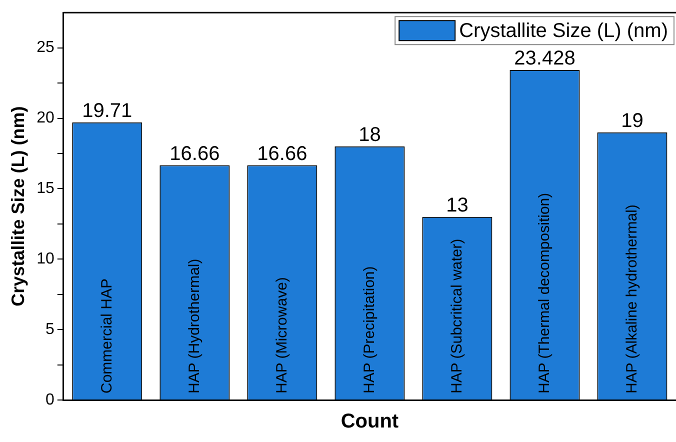 The width and height of the screenshot is (676, 442). I want to click on y-tick-label: 5, so click(49, 329).